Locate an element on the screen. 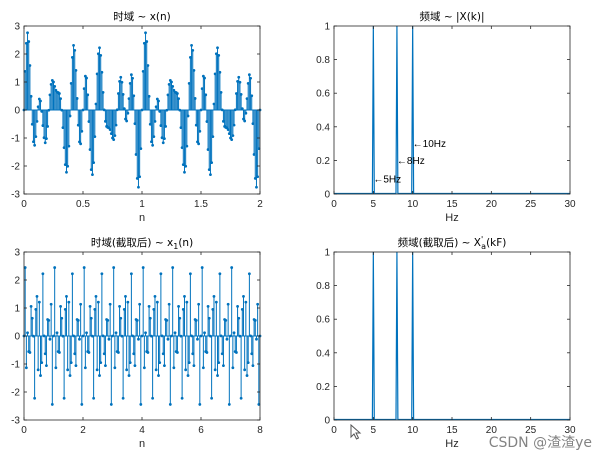 Image resolution: width=602 pixels, height=459 pixels. peak-annotation: ←8Hz is located at coordinates (411, 161).